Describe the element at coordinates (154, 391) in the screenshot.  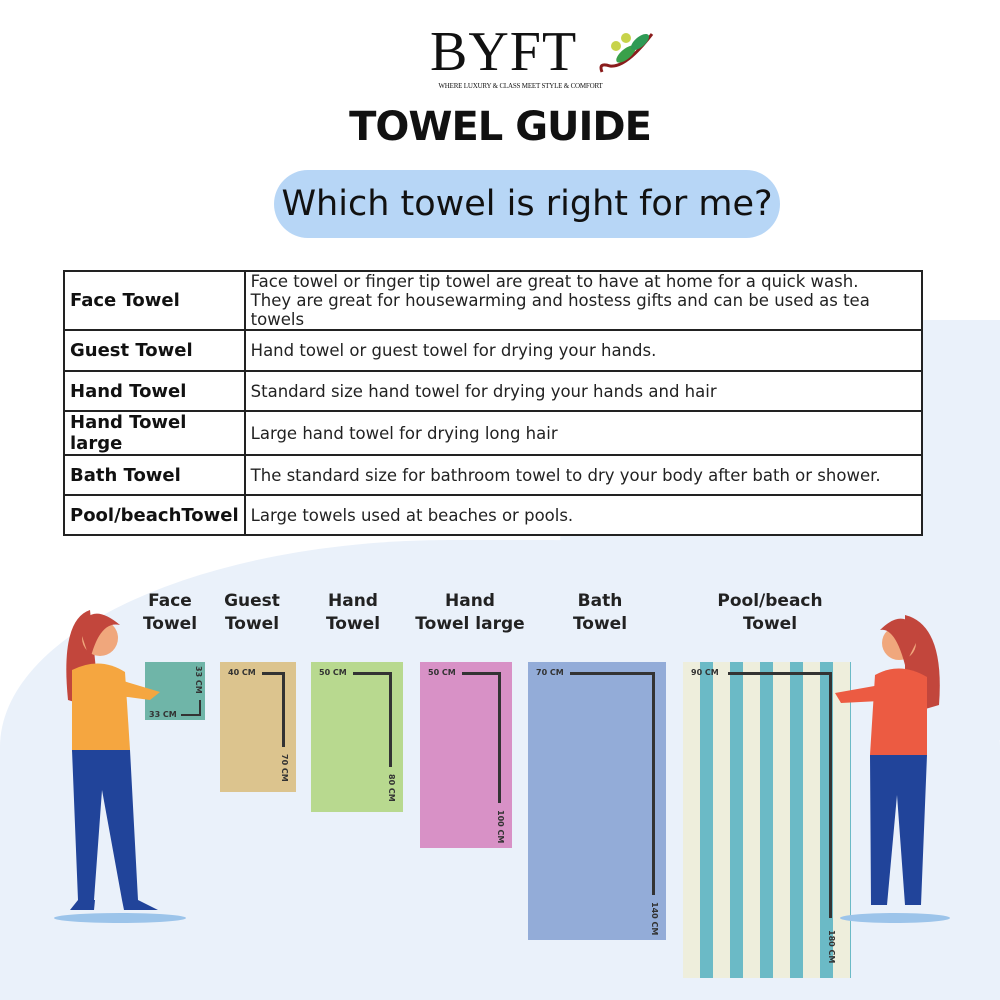
I see `towel-name: Hand Towel` at that location.